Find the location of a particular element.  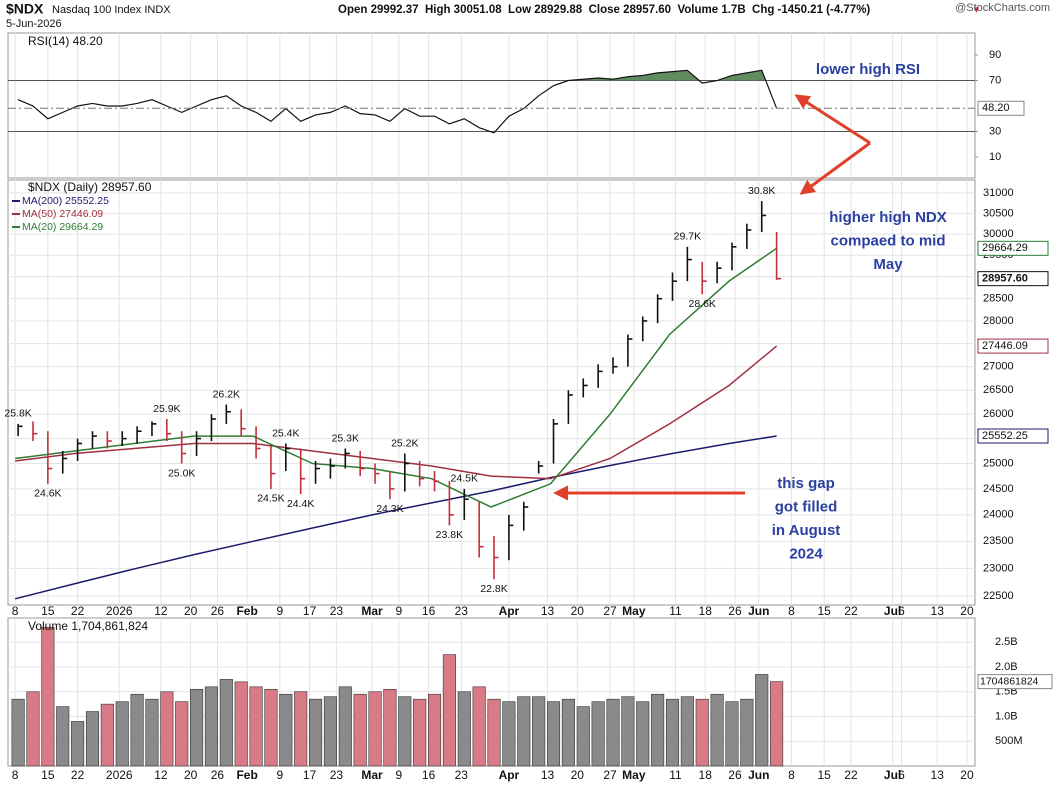

y-tick-label: 30500 is located at coordinates (998, 213).